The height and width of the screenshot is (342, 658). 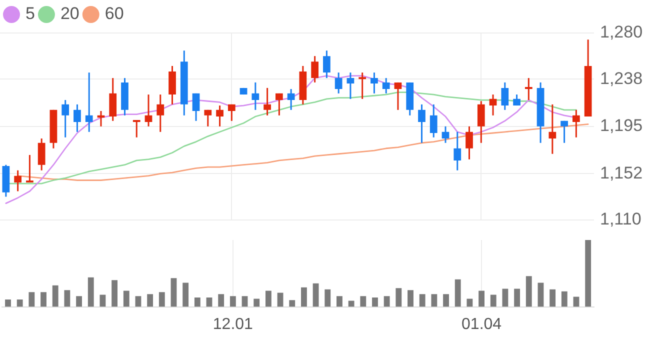 What do you see at coordinates (621, 218) in the screenshot?
I see `y-tick-label: 1,110` at bounding box center [621, 218].